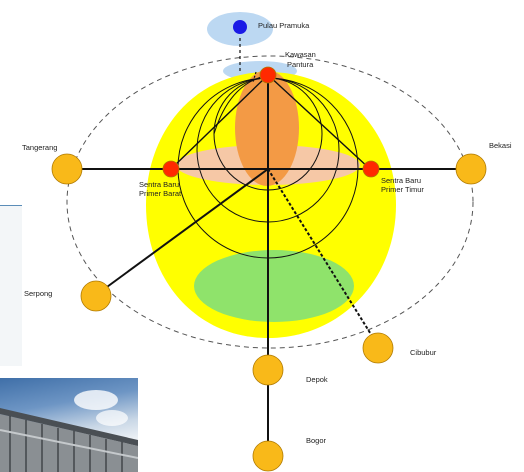  What do you see at coordinates (11, 285) in the screenshot?
I see `background-side-panel` at bounding box center [11, 285].